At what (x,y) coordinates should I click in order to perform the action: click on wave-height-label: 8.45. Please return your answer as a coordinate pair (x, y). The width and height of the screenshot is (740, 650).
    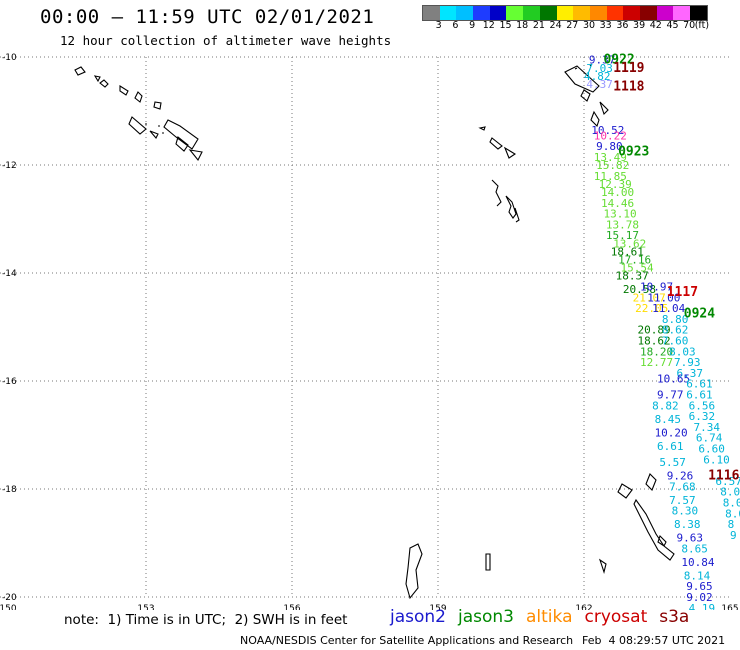
    Looking at the image, I should click on (668, 419).